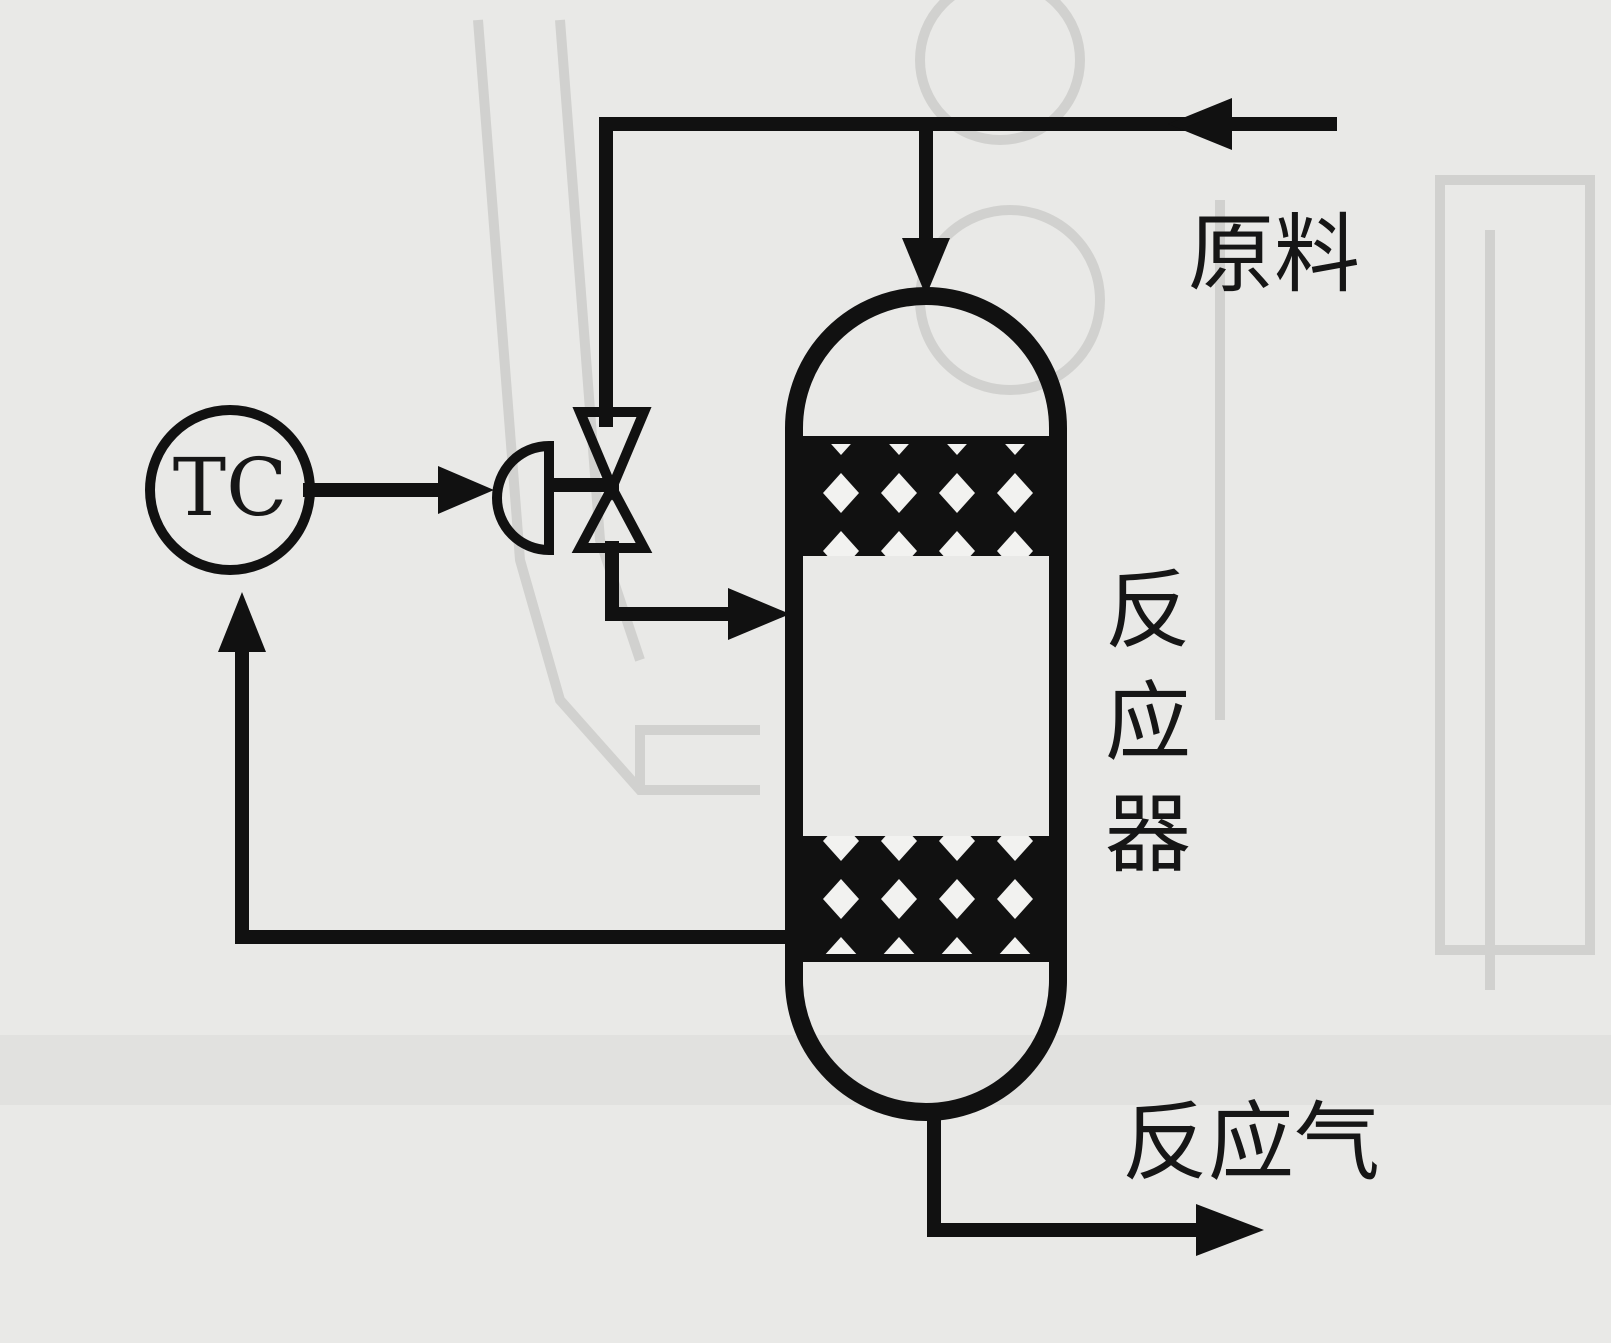 The image size is (1611, 1343). Describe the element at coordinates (505, 768) in the screenshot. I see `temperature-measurement-line` at that location.